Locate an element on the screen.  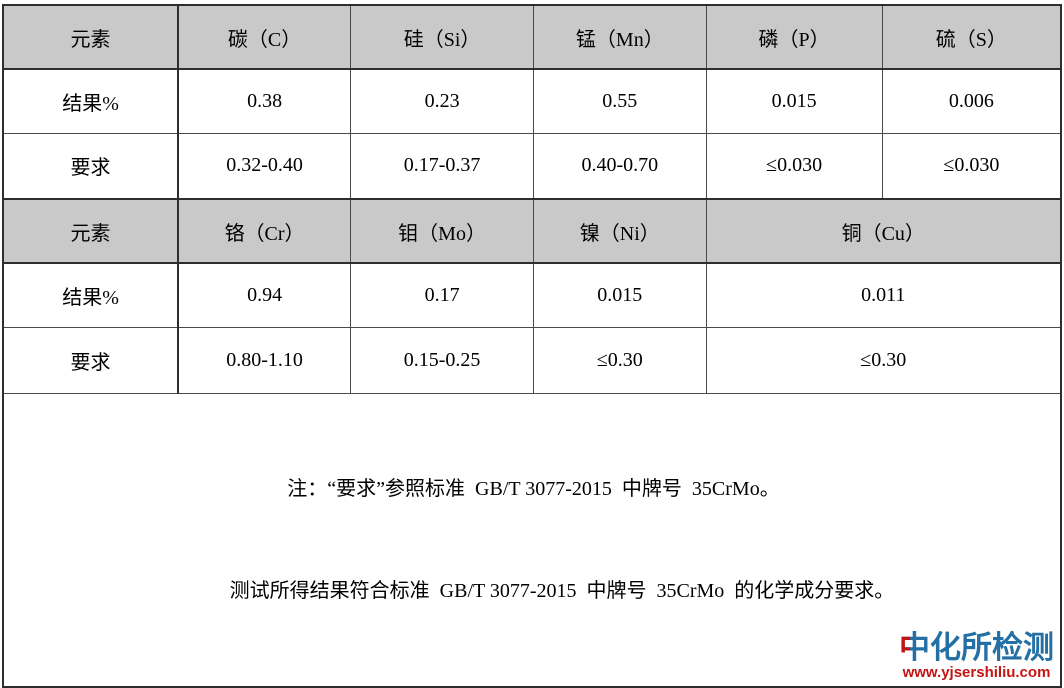
header-cell-manganese: 锰（Mn） is located at coordinates (620, 37).